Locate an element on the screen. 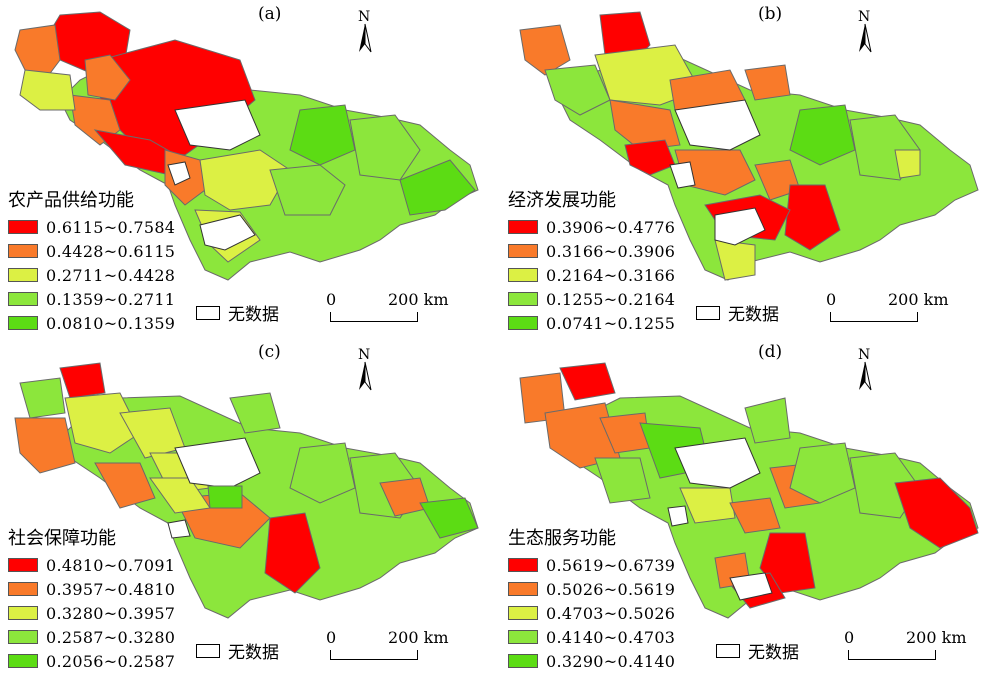 Image resolution: width=1000 pixels, height=676 pixels. legend-title: 经济发展功能 is located at coordinates (562, 200).